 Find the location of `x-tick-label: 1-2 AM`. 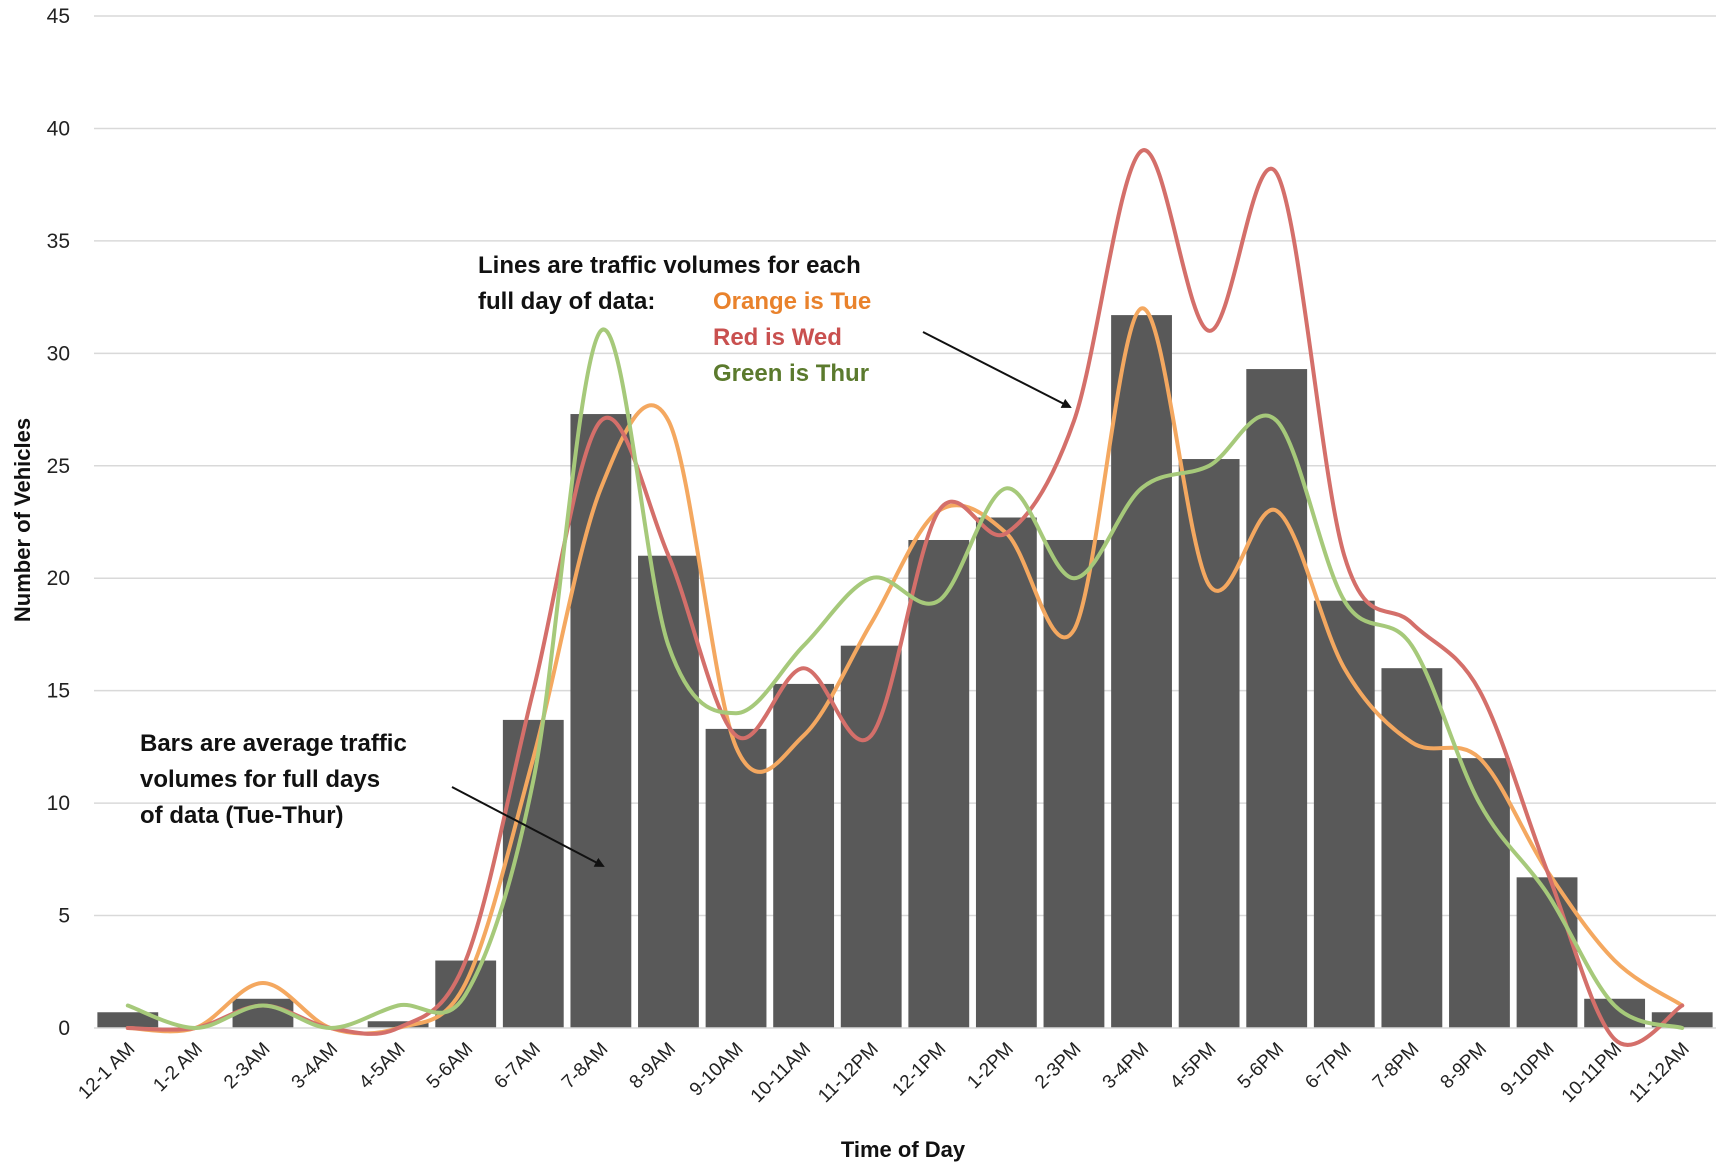

x-tick-label: 1-2 AM is located at coordinates (177, 1067).